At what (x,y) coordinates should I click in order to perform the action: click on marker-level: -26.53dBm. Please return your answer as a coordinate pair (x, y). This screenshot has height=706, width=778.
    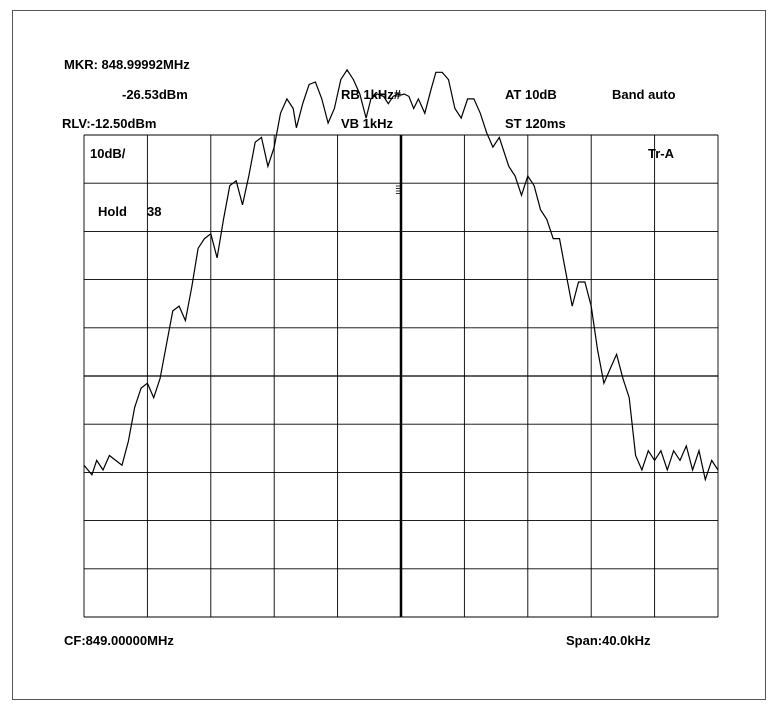
    Looking at the image, I should click on (155, 94).